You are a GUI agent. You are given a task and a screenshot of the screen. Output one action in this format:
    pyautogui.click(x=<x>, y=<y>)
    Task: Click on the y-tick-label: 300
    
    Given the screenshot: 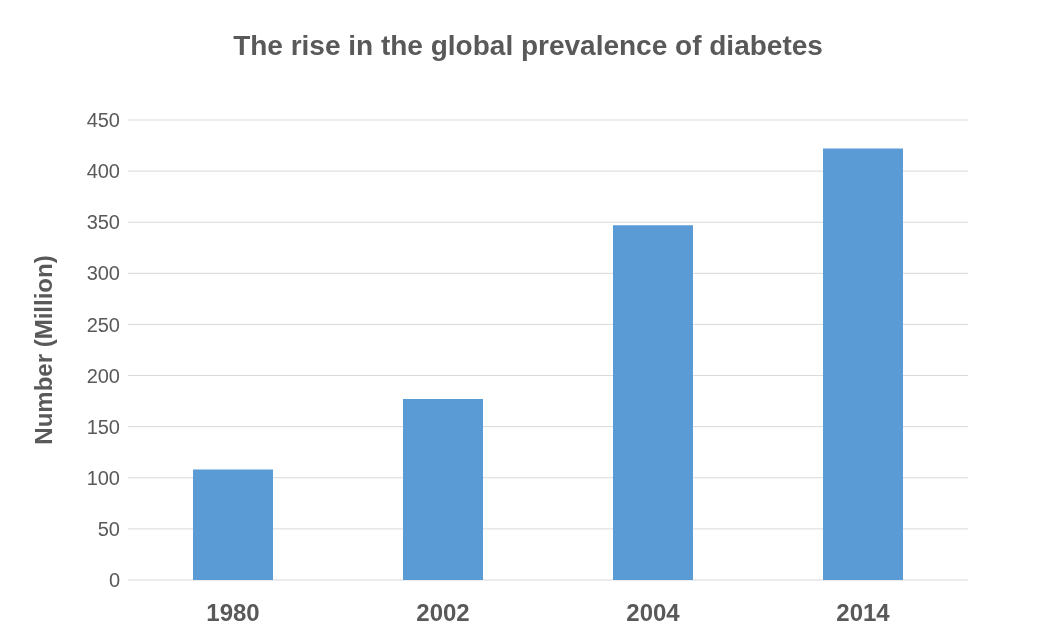 What is the action you would take?
    pyautogui.click(x=103, y=273)
    